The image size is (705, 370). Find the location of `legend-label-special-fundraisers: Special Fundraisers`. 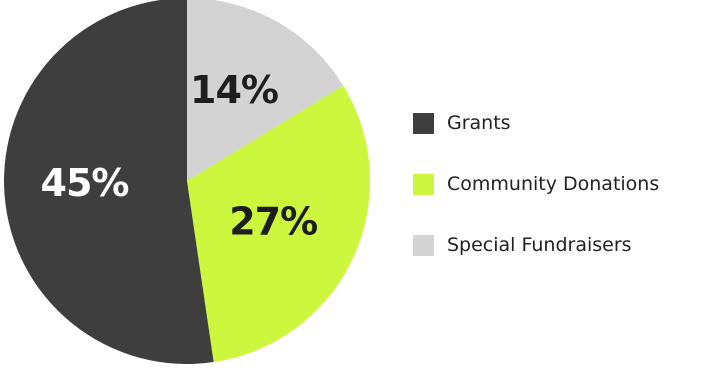

legend-label-special-fundraisers: Special Fundraisers is located at coordinates (539, 245).